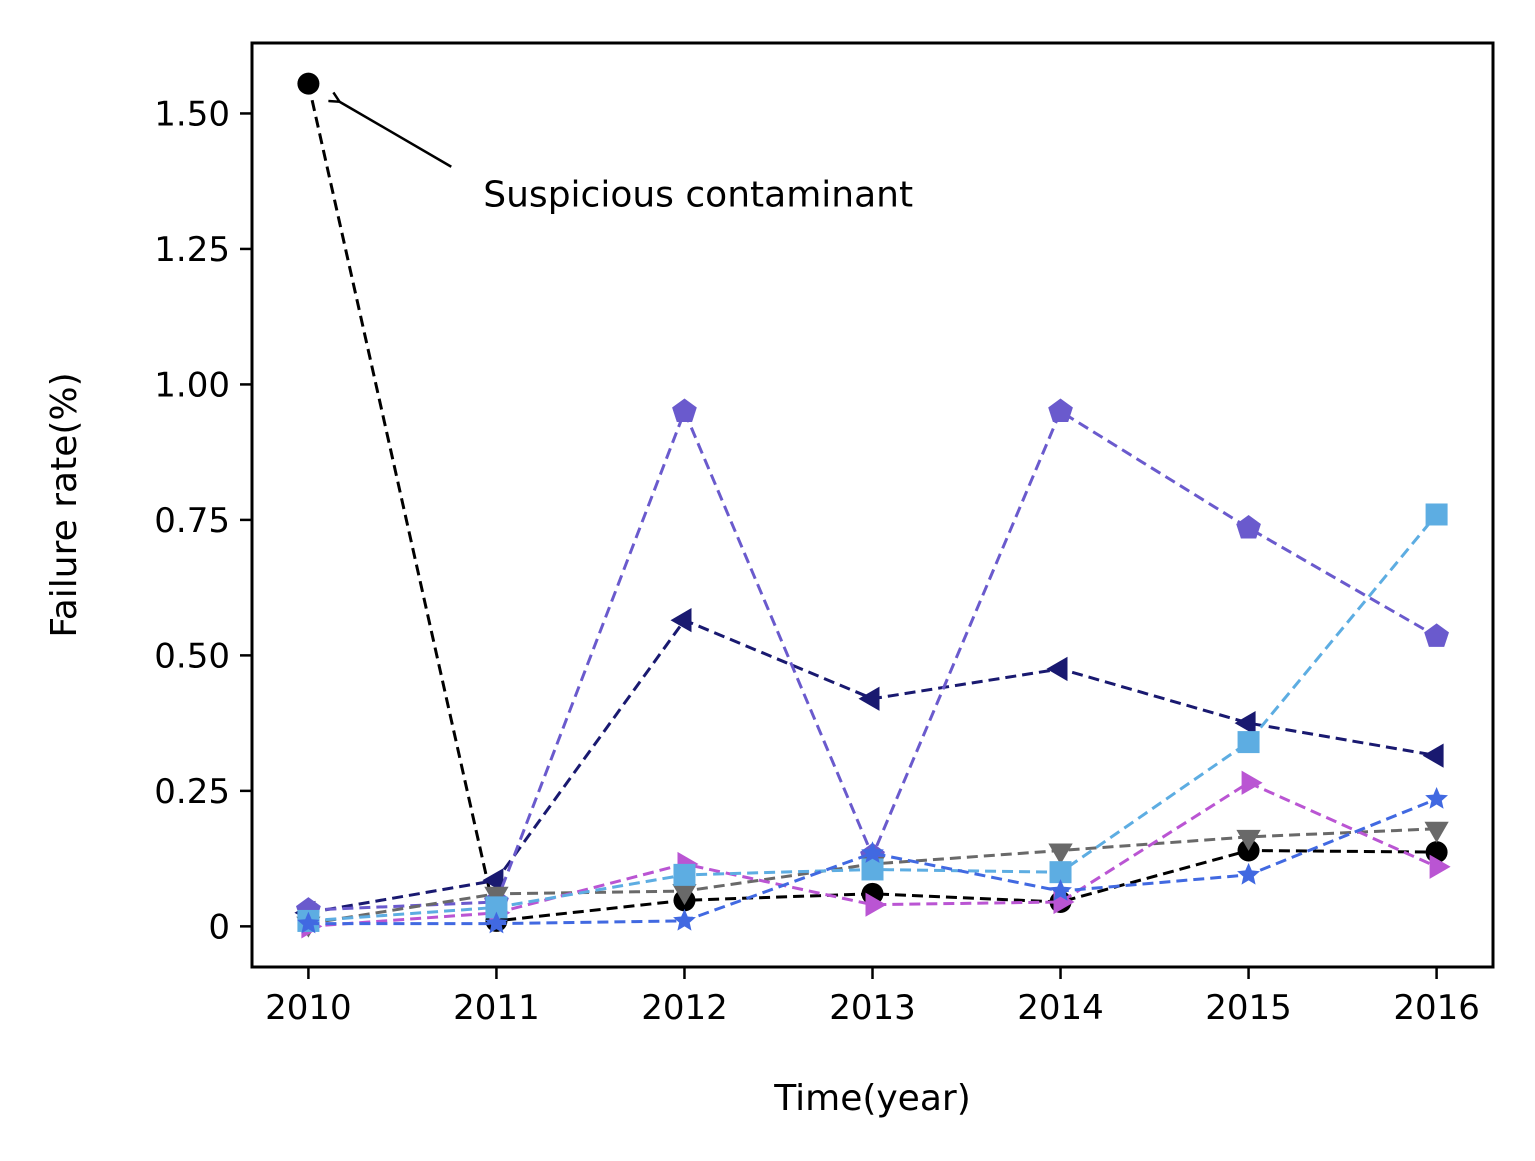  What do you see at coordinates (192, 656) in the screenshot?
I see `y-tick-label: 0.50` at bounding box center [192, 656].